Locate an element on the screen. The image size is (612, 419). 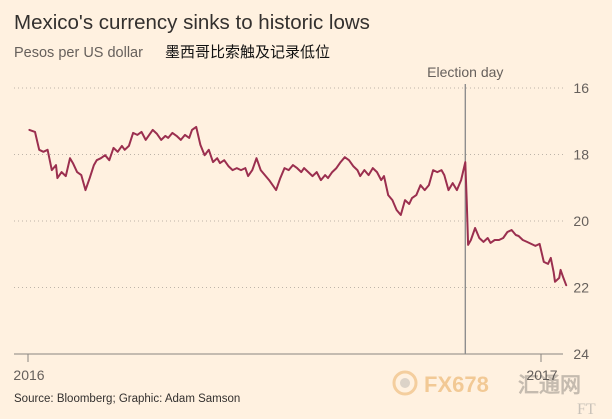
y-tick-label-24: 24 is located at coordinates (581, 354).